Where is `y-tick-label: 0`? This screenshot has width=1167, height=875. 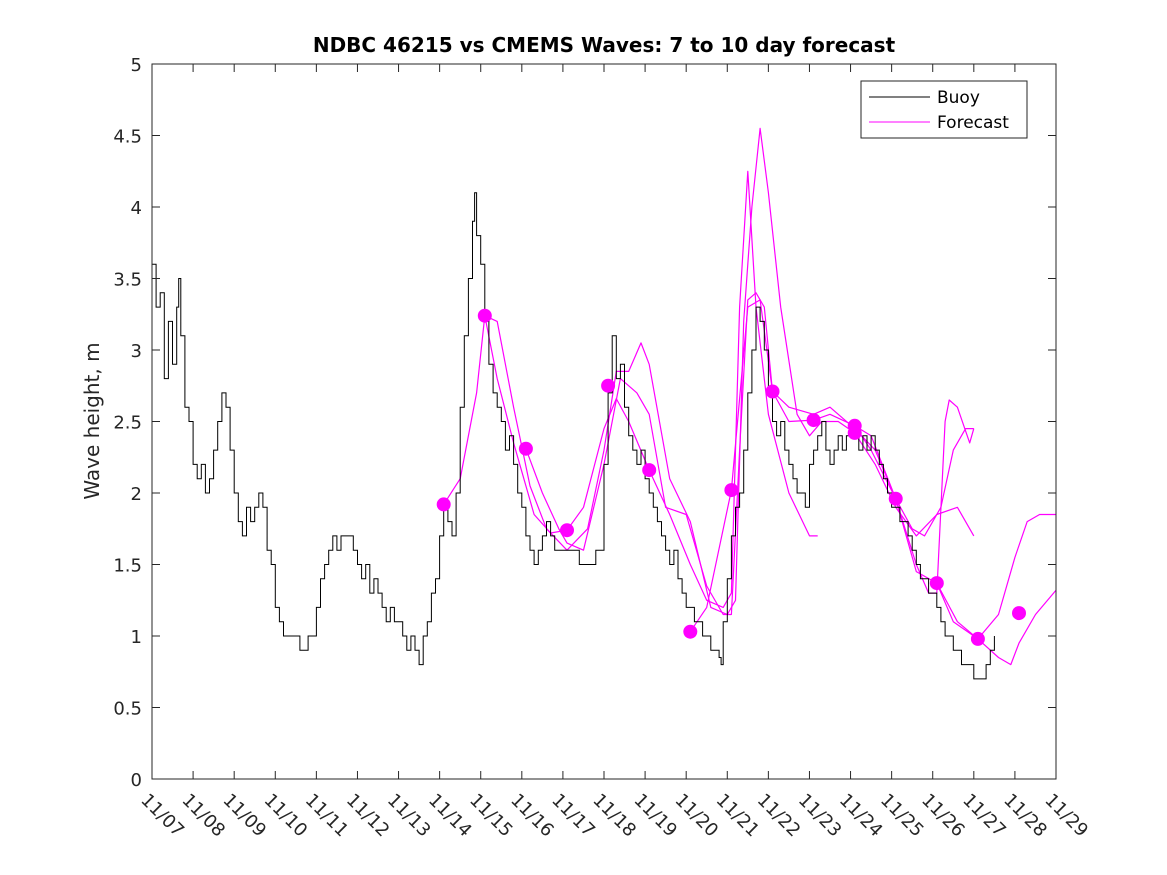 y-tick-label: 0 is located at coordinates (136, 780).